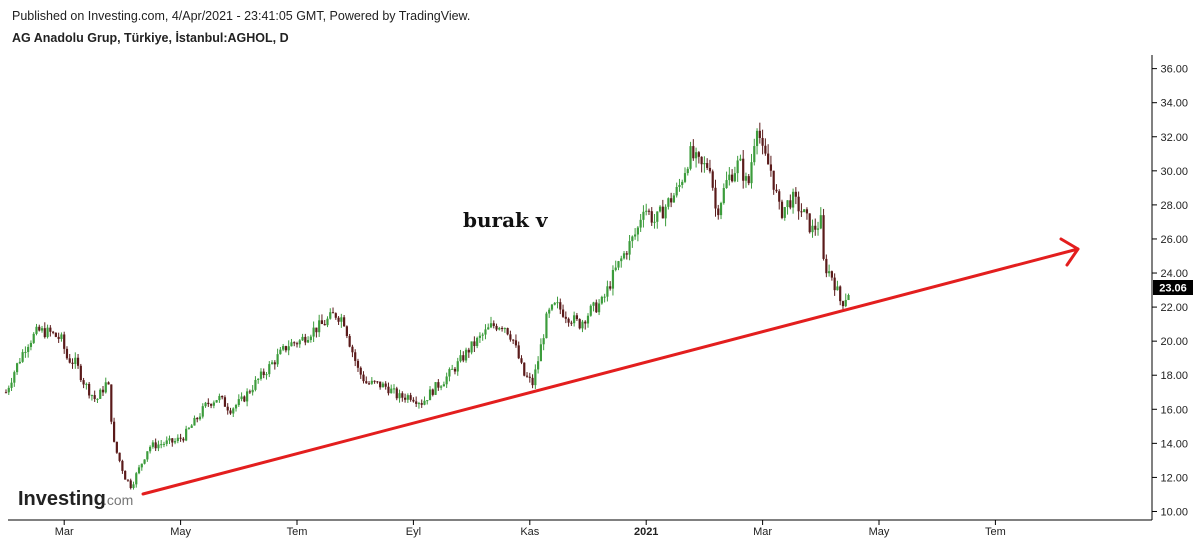 This screenshot has width=1200, height=541. What do you see at coordinates (1174, 512) in the screenshot?
I see `price-tick-label: 10.00` at bounding box center [1174, 512].